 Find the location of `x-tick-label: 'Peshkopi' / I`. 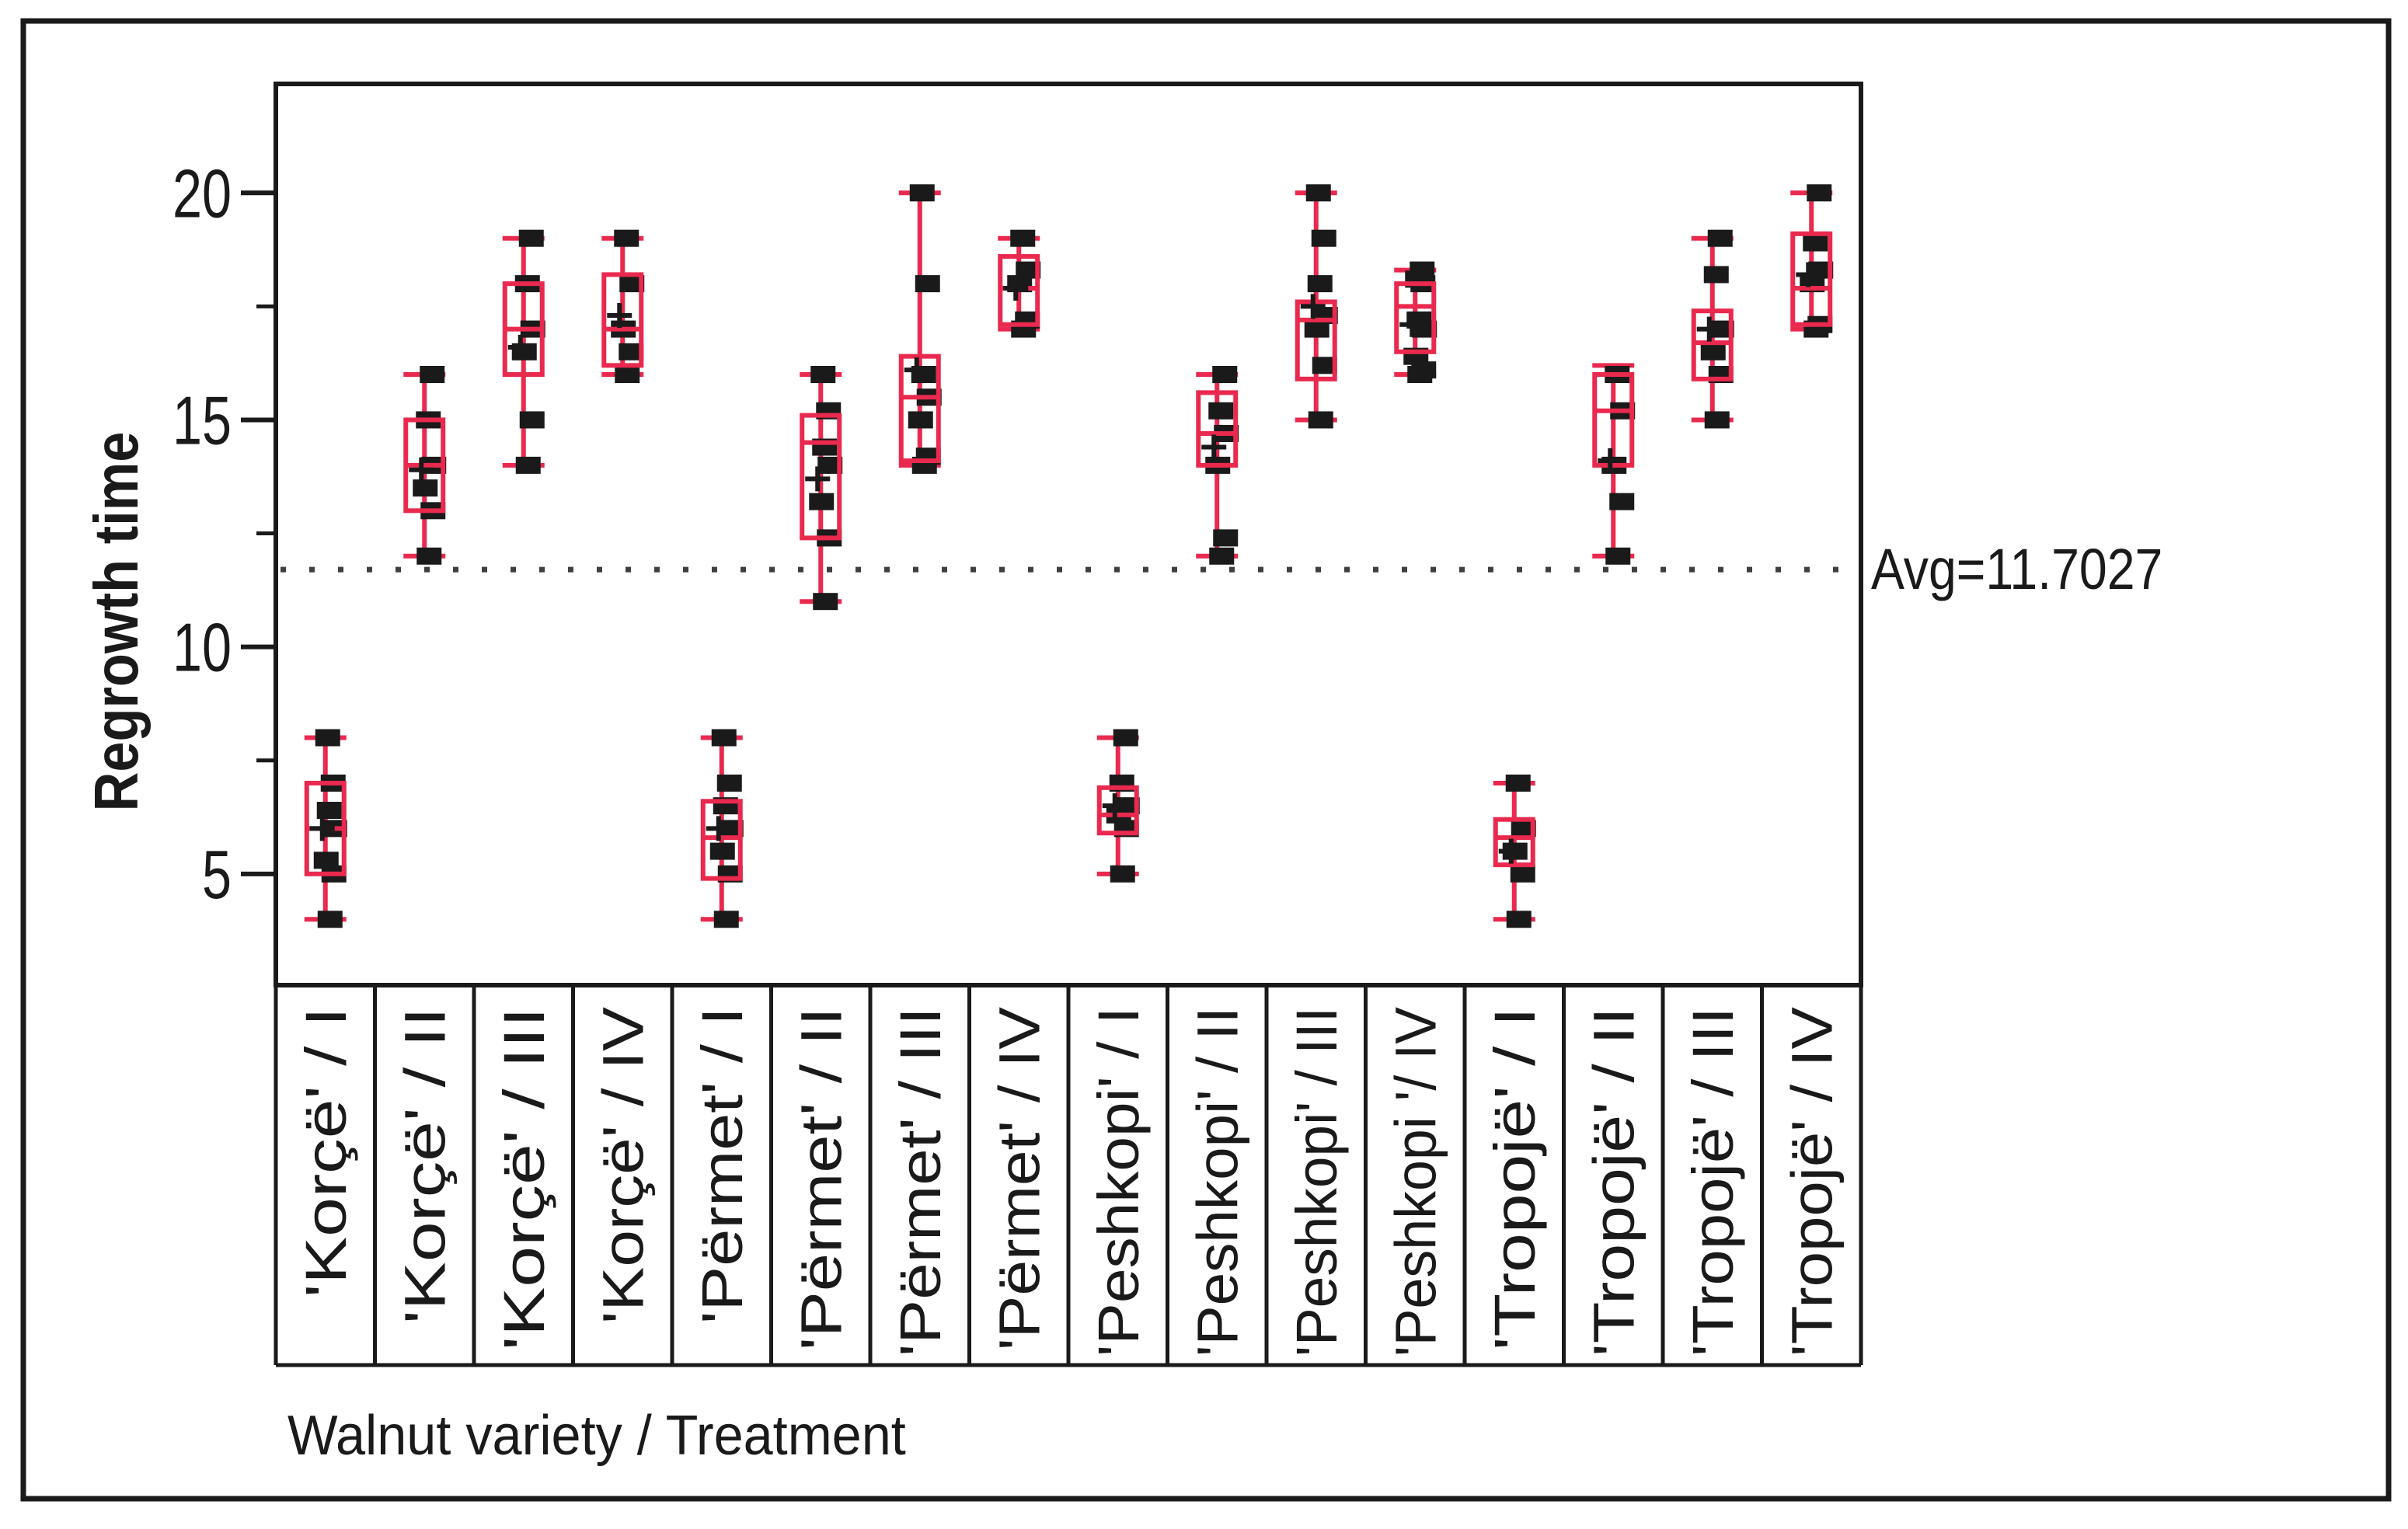

x-tick-label: 'Peshkopi' / I is located at coordinates (1118, 1182).